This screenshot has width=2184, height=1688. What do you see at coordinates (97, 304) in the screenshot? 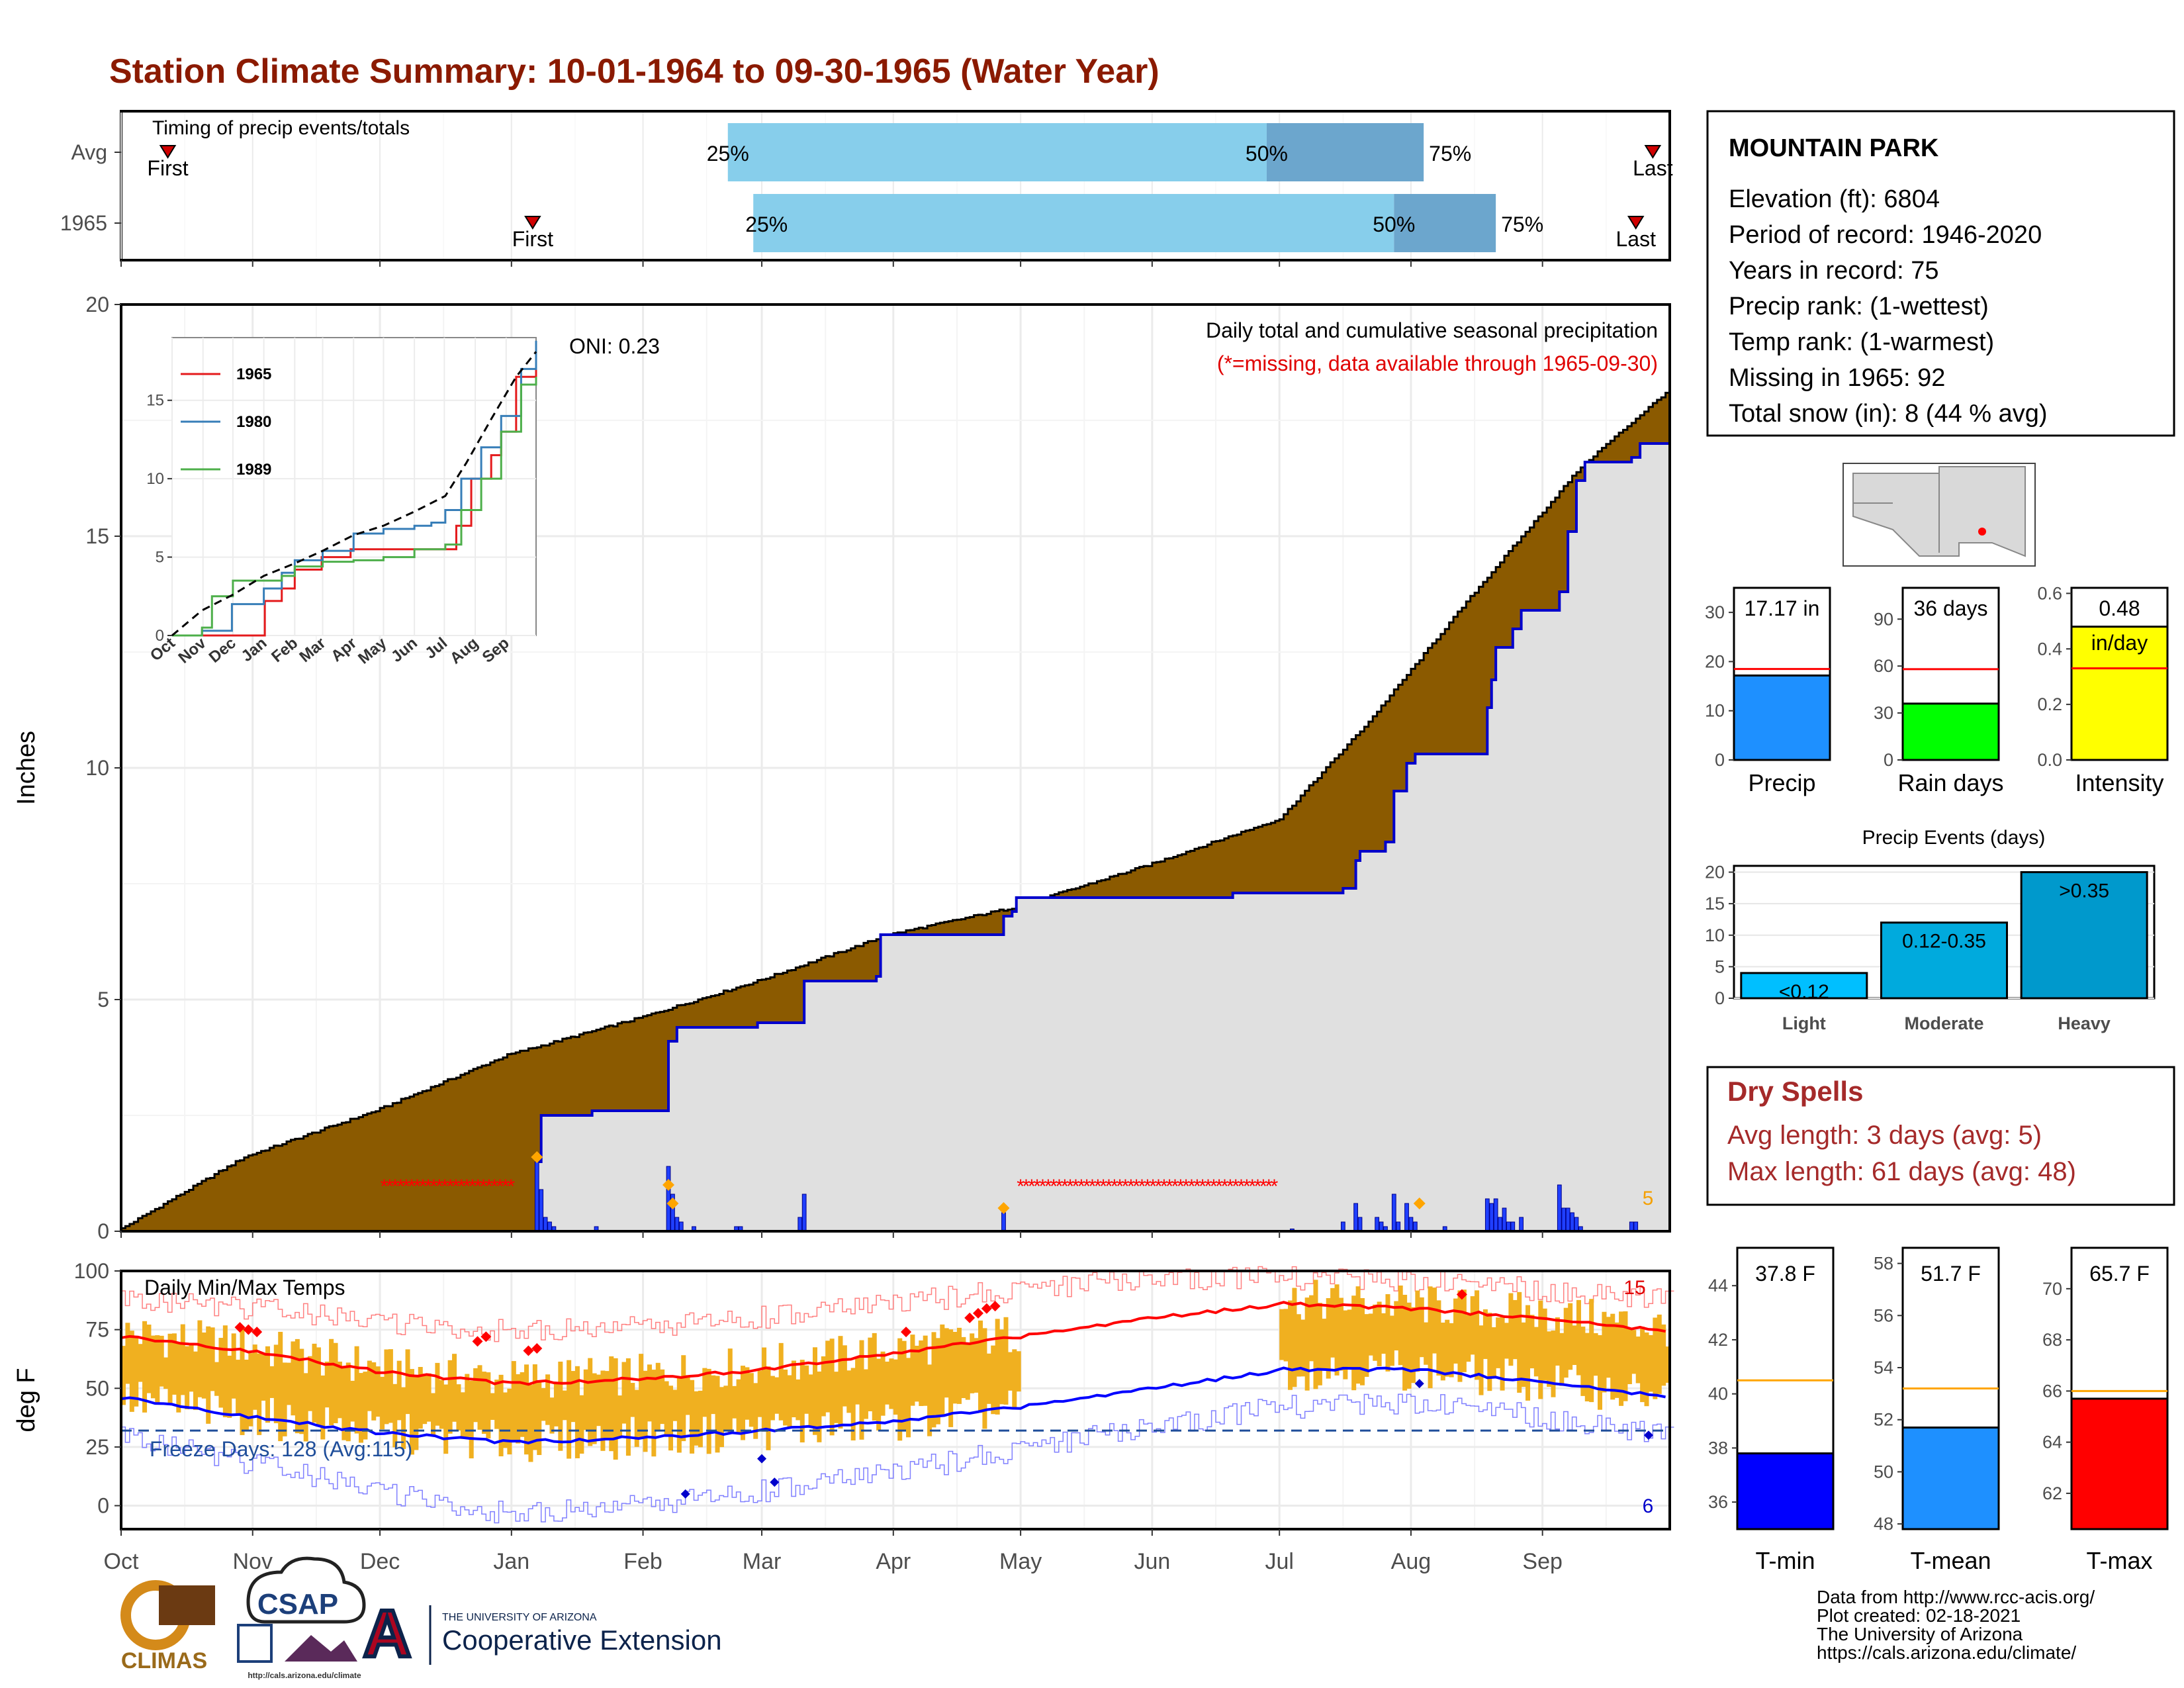
I see `precip-y-tick-label: 20` at bounding box center [97, 304].